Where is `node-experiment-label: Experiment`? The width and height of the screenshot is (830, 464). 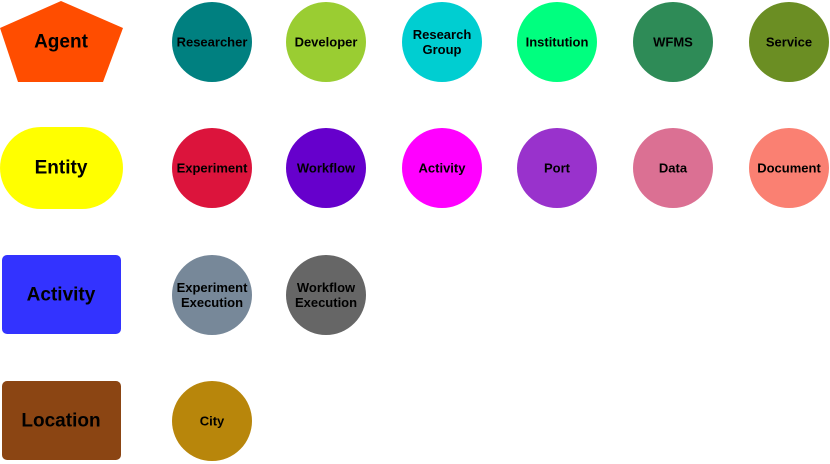
node-experiment-label: Experiment is located at coordinates (212, 168).